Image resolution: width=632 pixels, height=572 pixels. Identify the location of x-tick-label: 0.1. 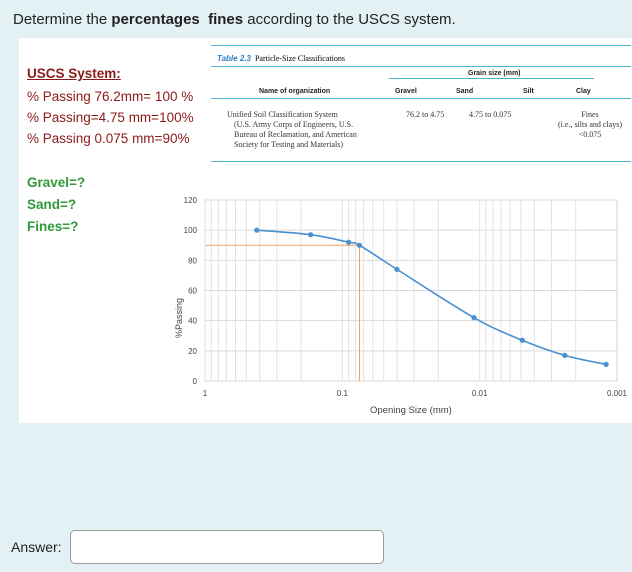
(343, 393).